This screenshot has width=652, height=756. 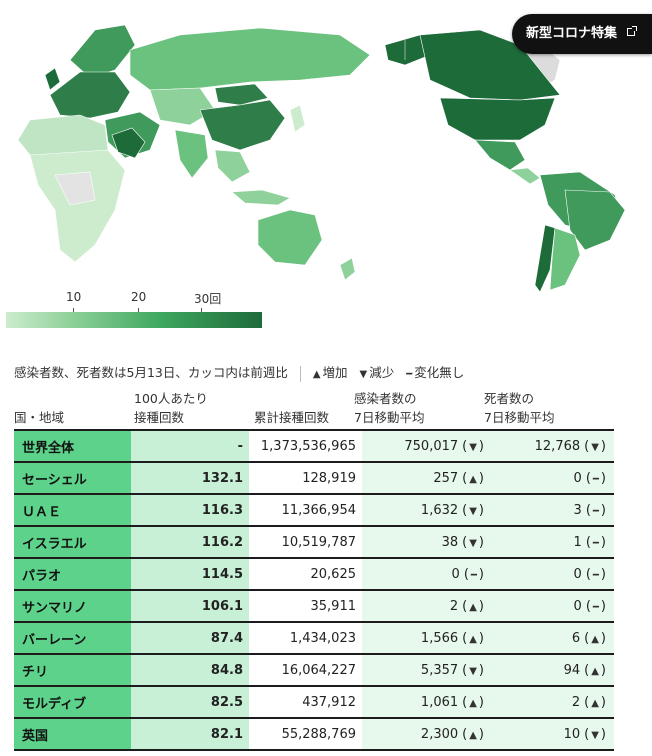 I want to click on deaths-value: 12,768, so click(x=557, y=446).